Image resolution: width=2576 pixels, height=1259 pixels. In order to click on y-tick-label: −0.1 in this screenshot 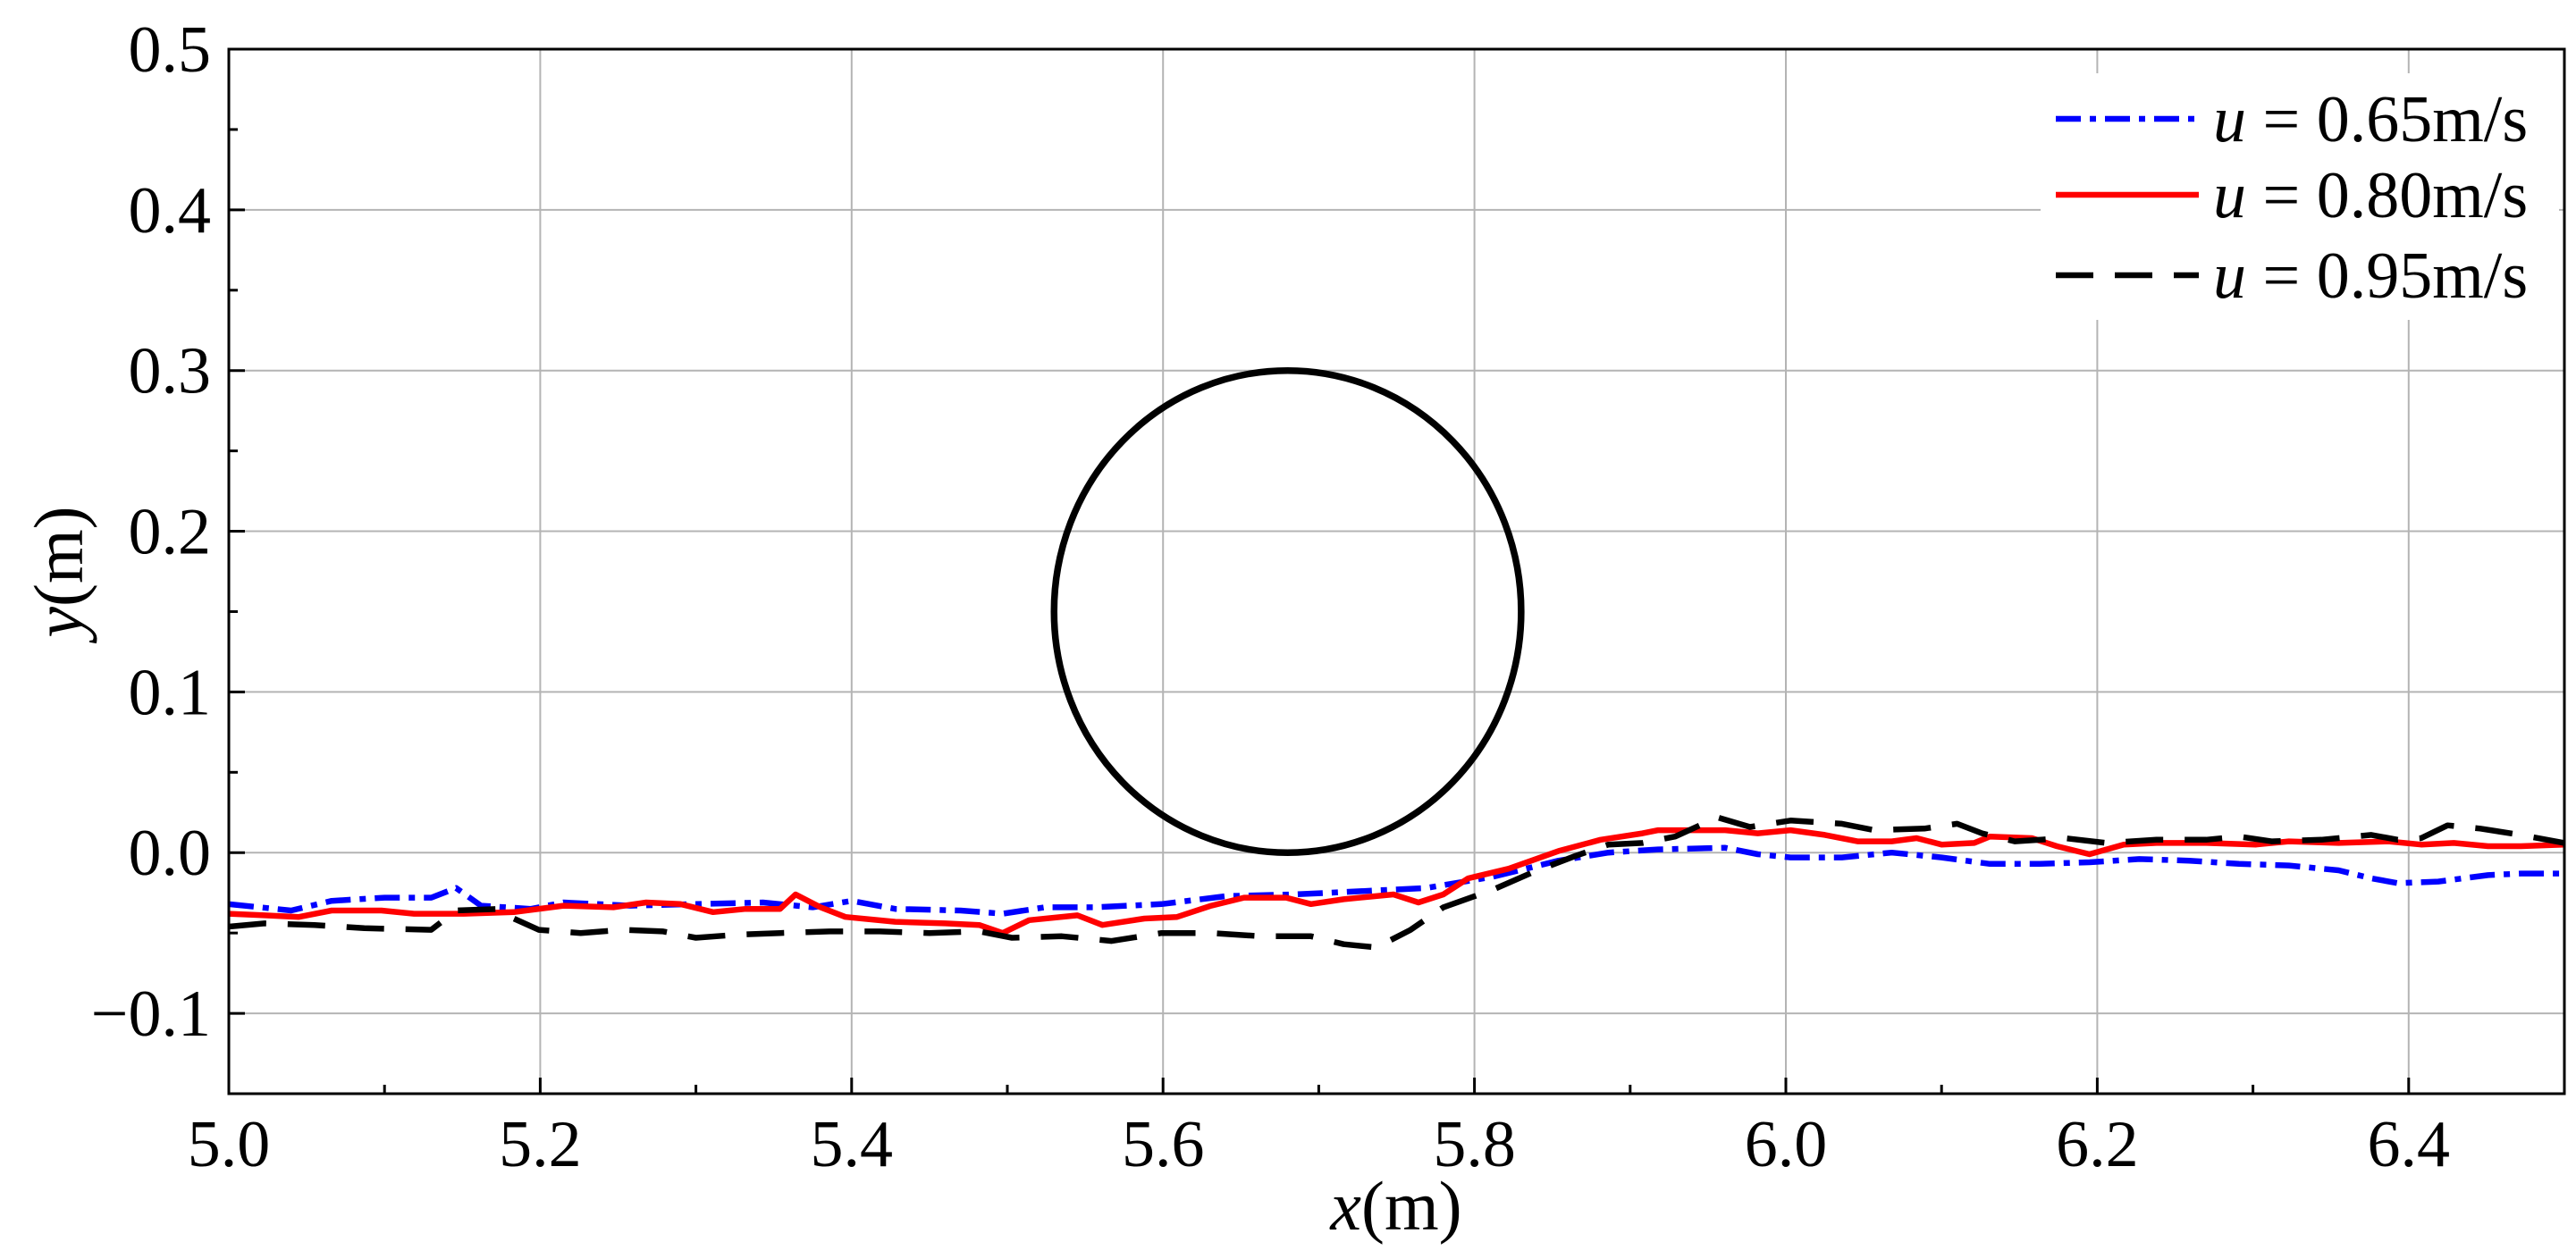, I will do `click(151, 1014)`.